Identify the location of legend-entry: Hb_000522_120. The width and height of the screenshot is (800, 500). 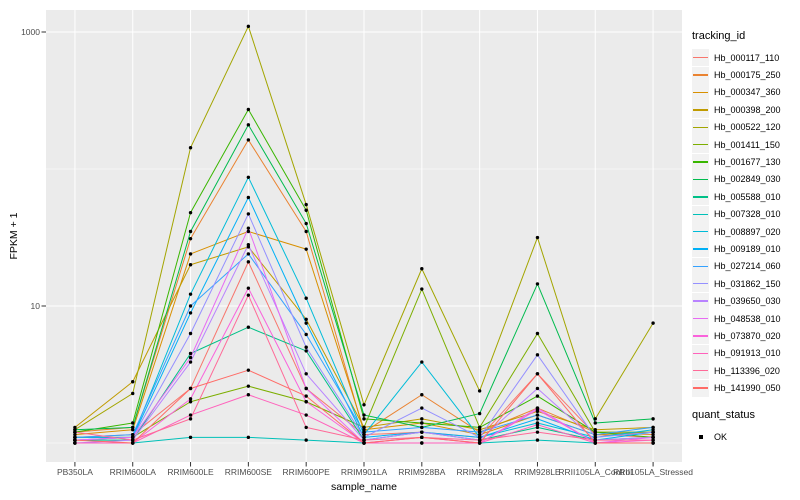
(745, 127).